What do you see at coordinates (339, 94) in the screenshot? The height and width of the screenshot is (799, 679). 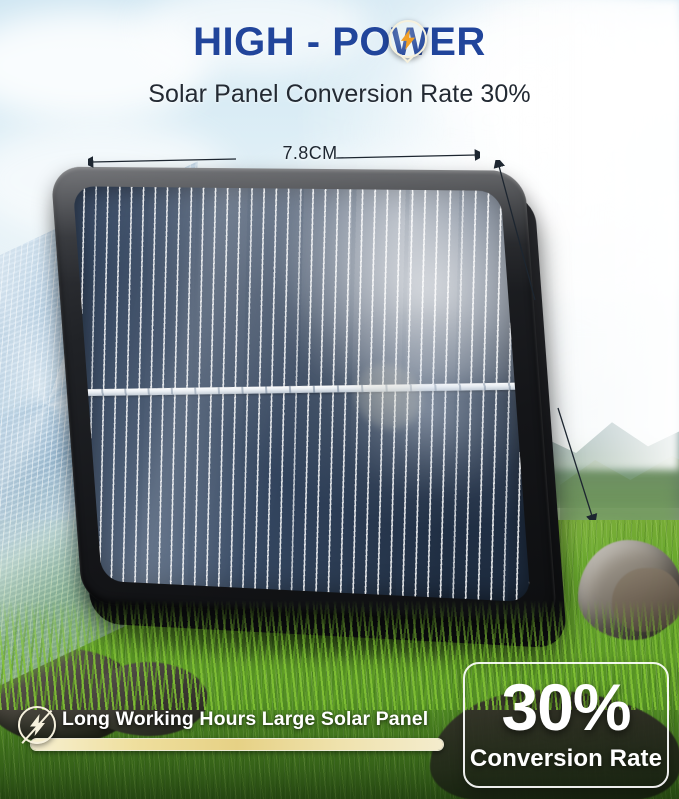 I see `page-subtitle: Solar Panel Conversion Rate 30%` at bounding box center [339, 94].